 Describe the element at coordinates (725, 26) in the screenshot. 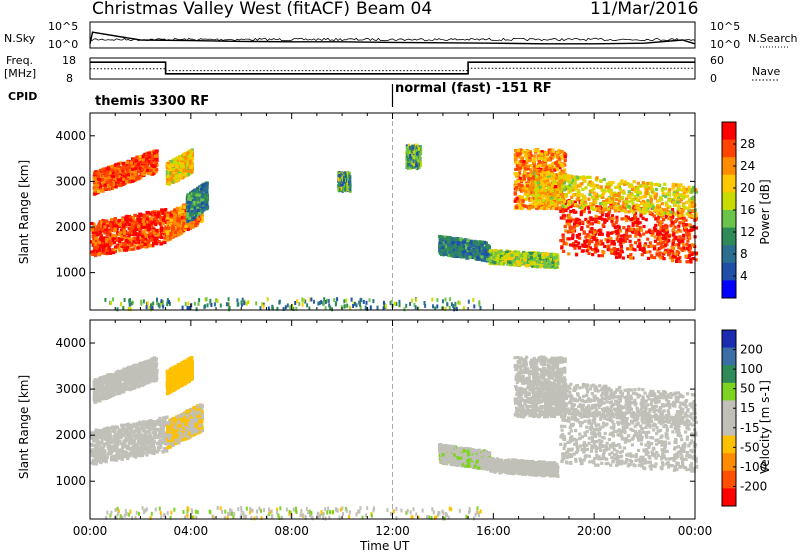

I see `noise-right-tick-top: 10^5` at that location.